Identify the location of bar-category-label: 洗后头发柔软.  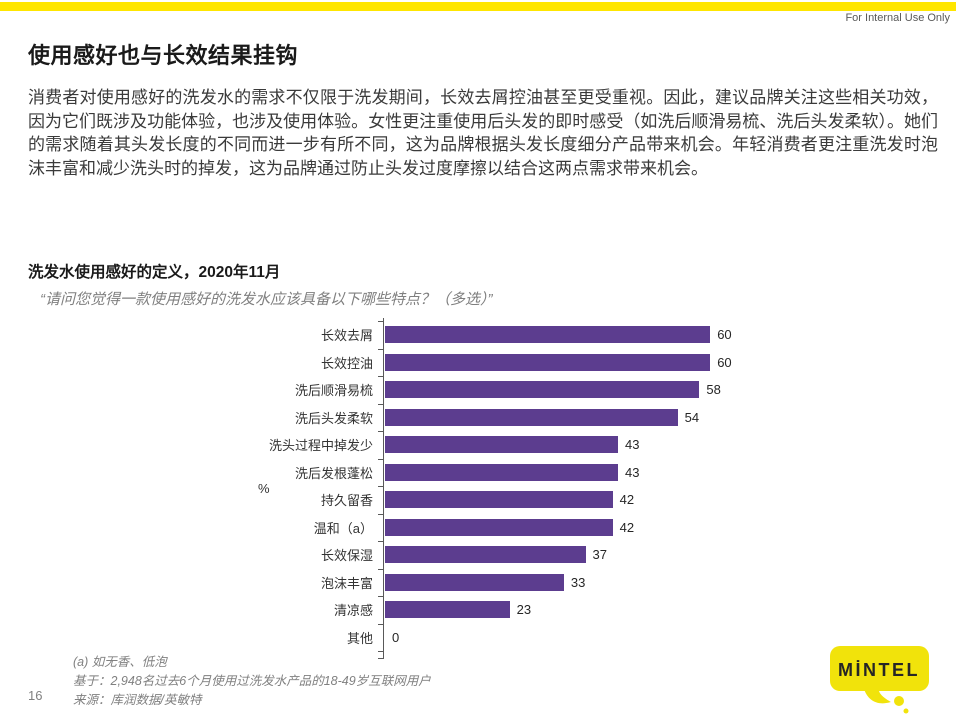
(333, 418).